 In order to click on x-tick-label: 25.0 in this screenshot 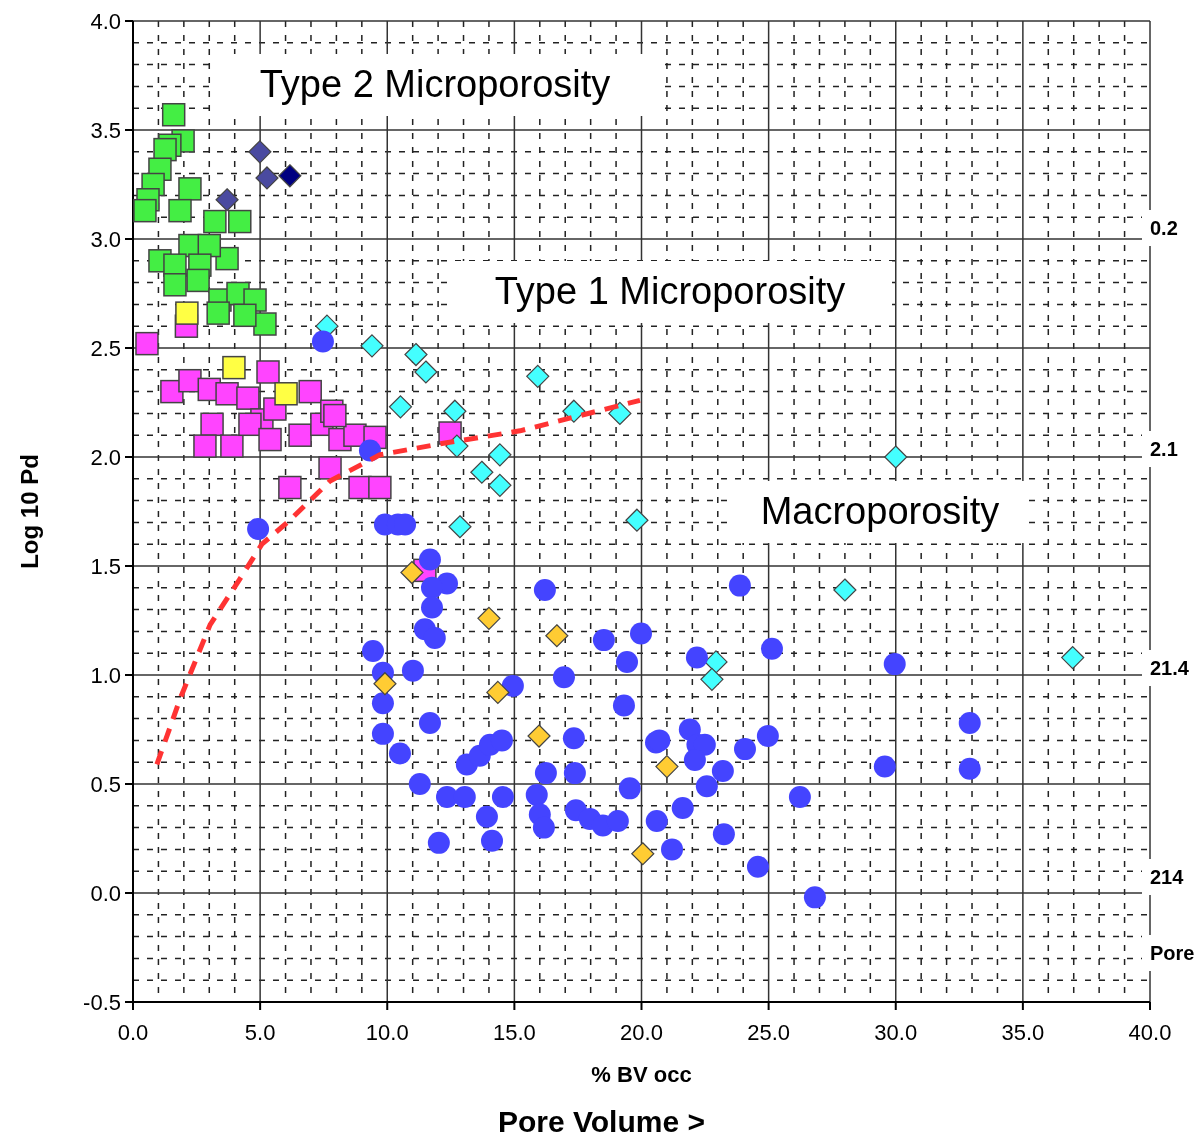, I will do `click(769, 1032)`.